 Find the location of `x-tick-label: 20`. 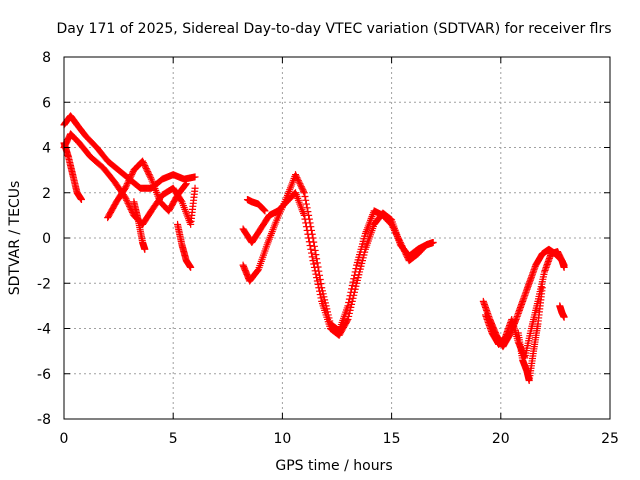

x-tick-label: 20 is located at coordinates (501, 439).